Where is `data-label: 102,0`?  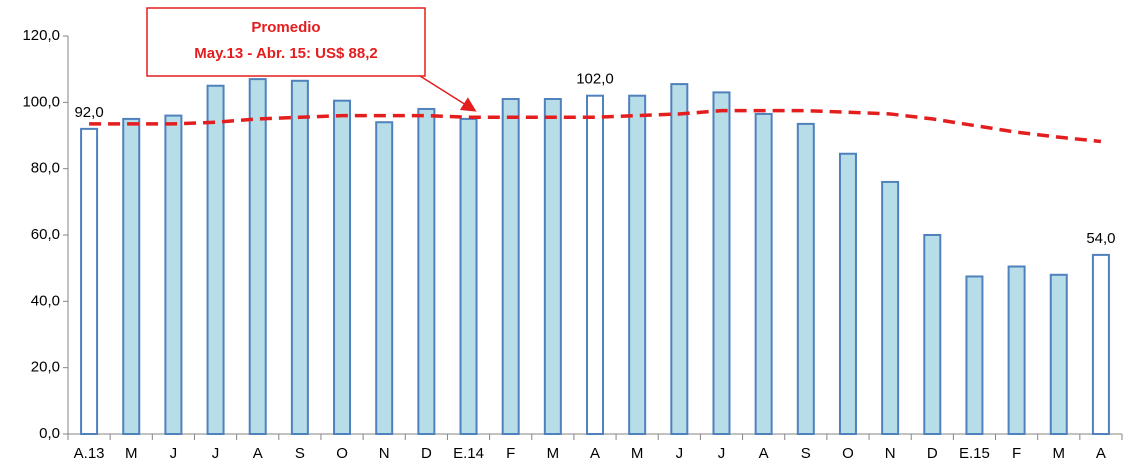 data-label: 102,0 is located at coordinates (595, 79).